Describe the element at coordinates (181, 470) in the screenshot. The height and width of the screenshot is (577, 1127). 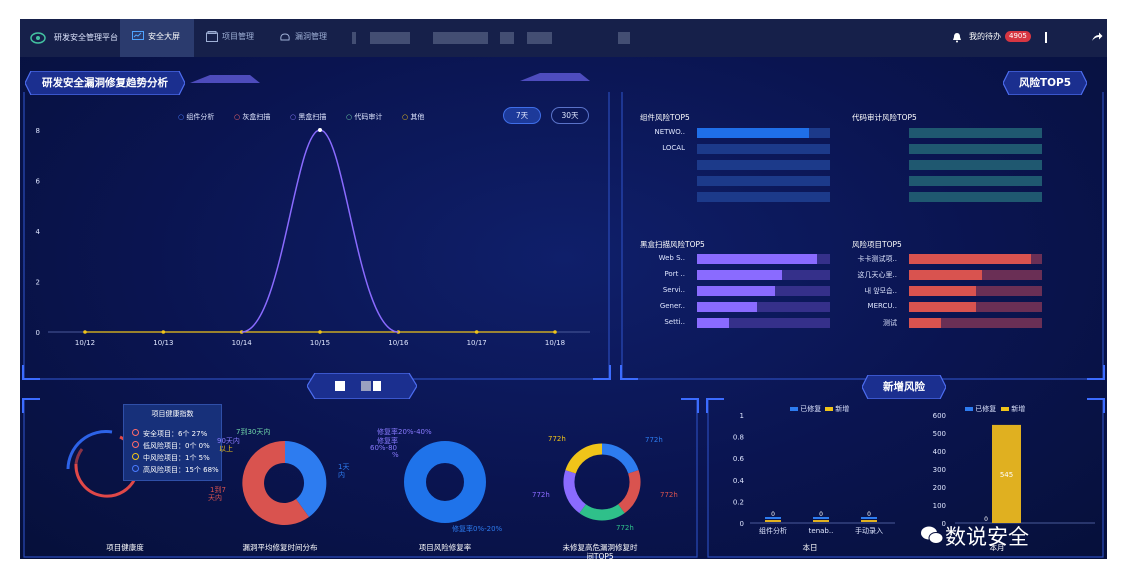
I see `health-row-text: 高风险项目：15个 68%` at that location.